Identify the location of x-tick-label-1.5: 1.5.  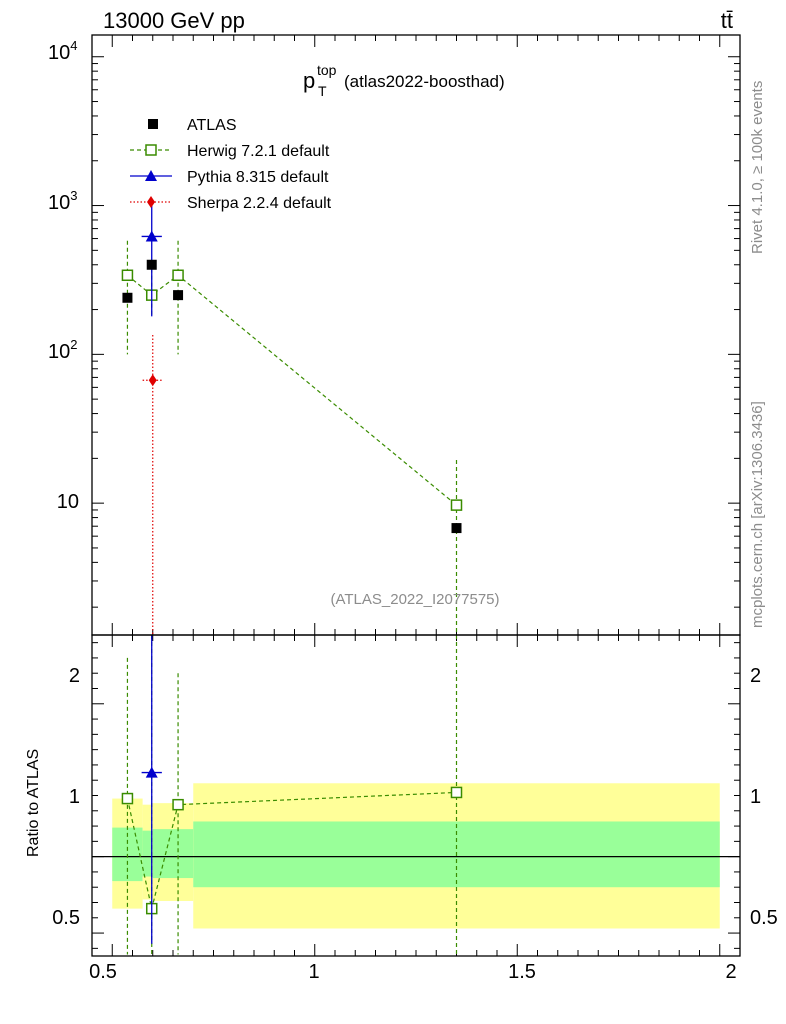
(522, 972).